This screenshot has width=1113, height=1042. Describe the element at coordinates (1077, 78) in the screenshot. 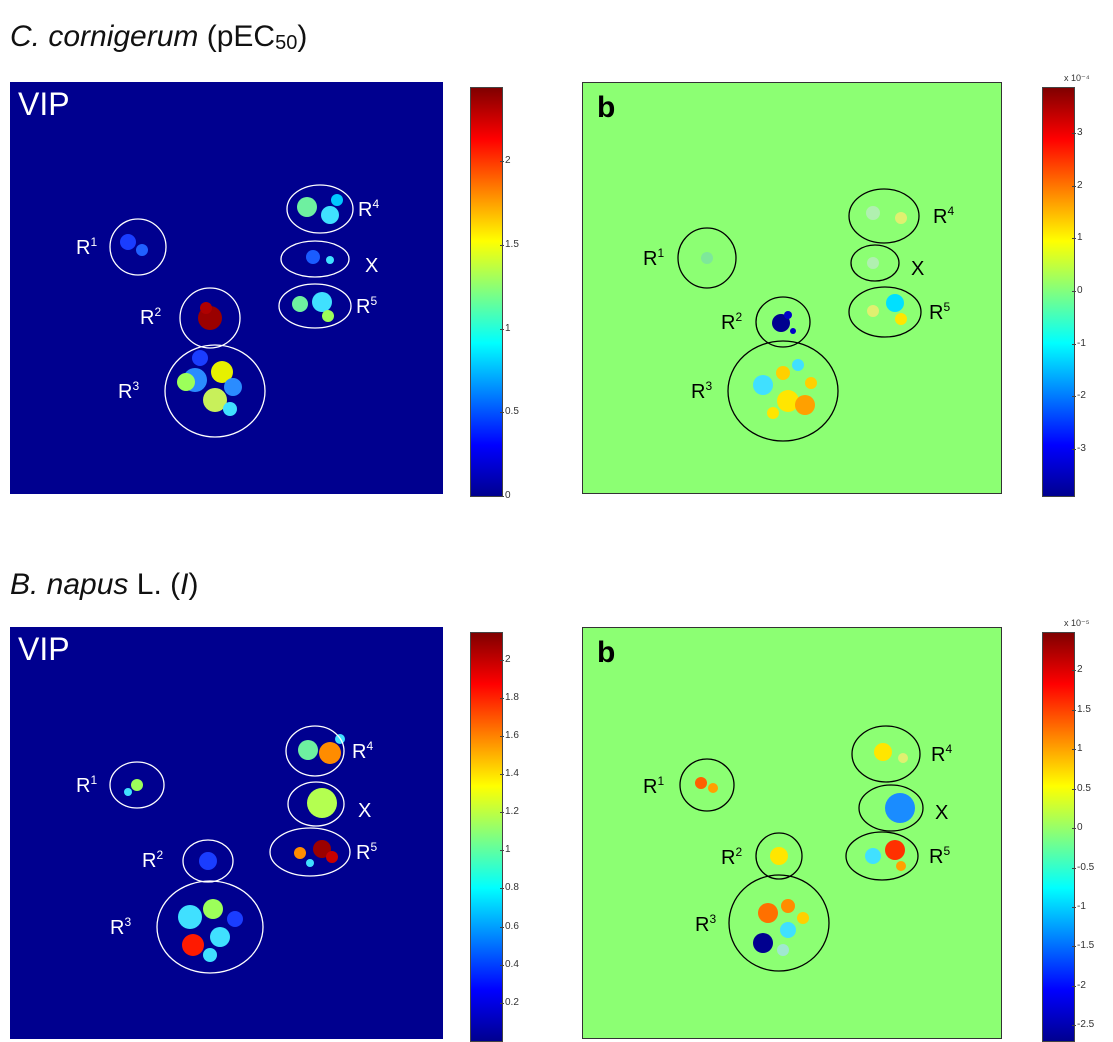

I see `colorbar-exponent: x 10⁻⁴` at that location.